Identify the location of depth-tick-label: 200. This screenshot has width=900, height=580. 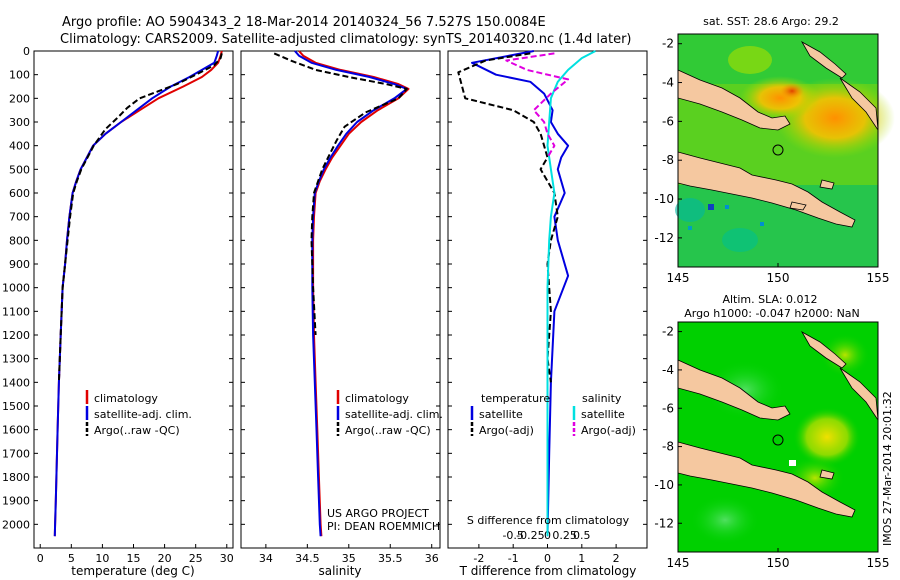
(19, 98).